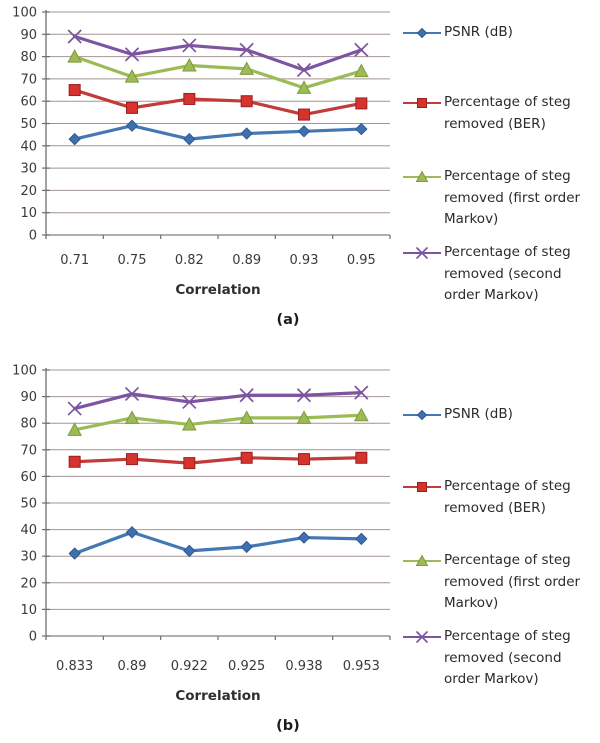 This screenshot has width=600, height=743. Describe the element at coordinates (303, 666) in the screenshot. I see `svg-text: 0.938` at that location.